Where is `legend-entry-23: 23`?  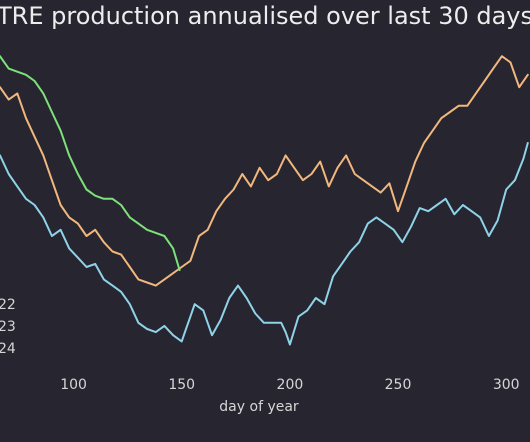 legend-entry-23: 23 is located at coordinates (8, 327).